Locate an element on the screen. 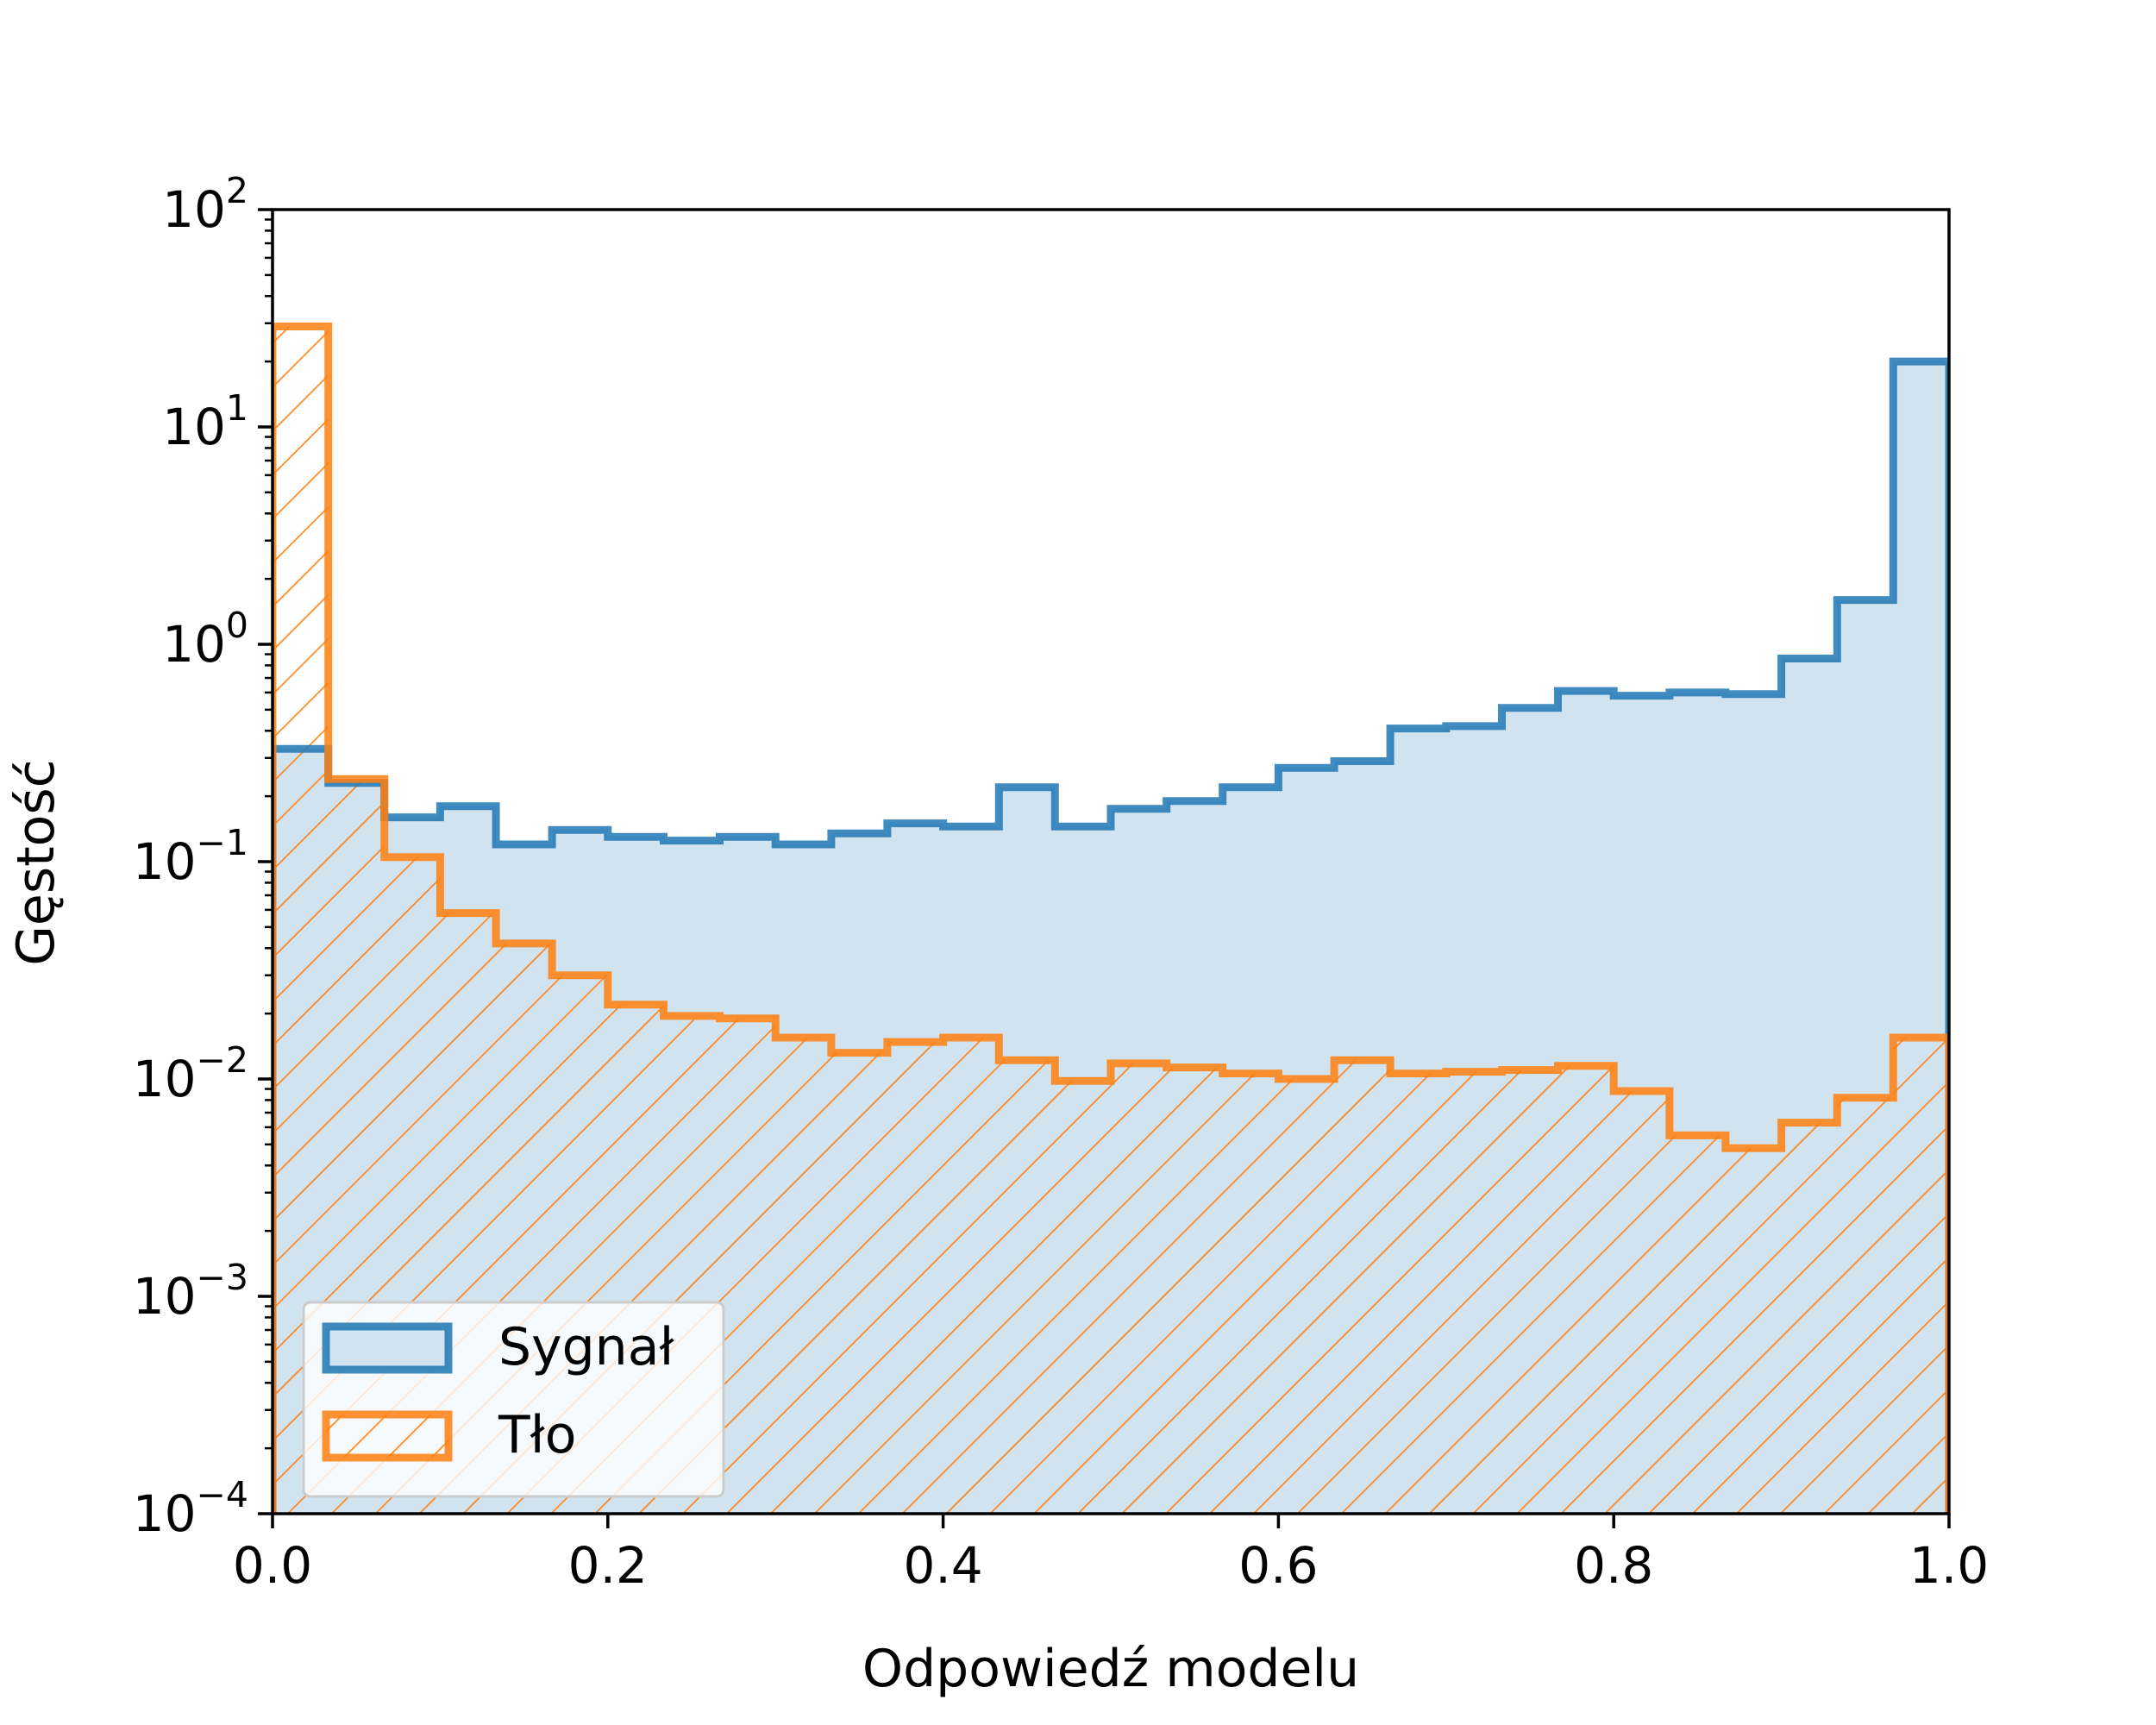 The height and width of the screenshot is (1725, 2156). x-tick-label: 0.0 is located at coordinates (272, 1566).